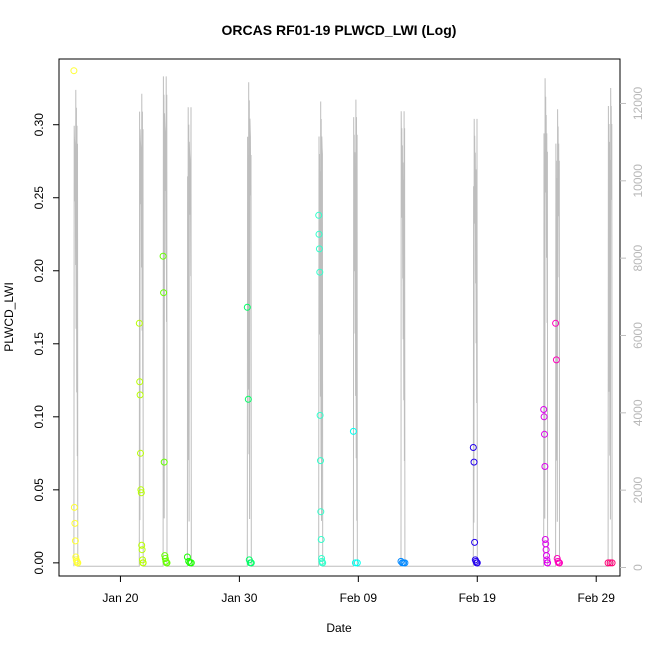 This screenshot has height=650, width=650. I want to click on y-axis-left: 0.00 0.05 0.10 0.15 0.20 0.25 0.30, so click(45, 344).